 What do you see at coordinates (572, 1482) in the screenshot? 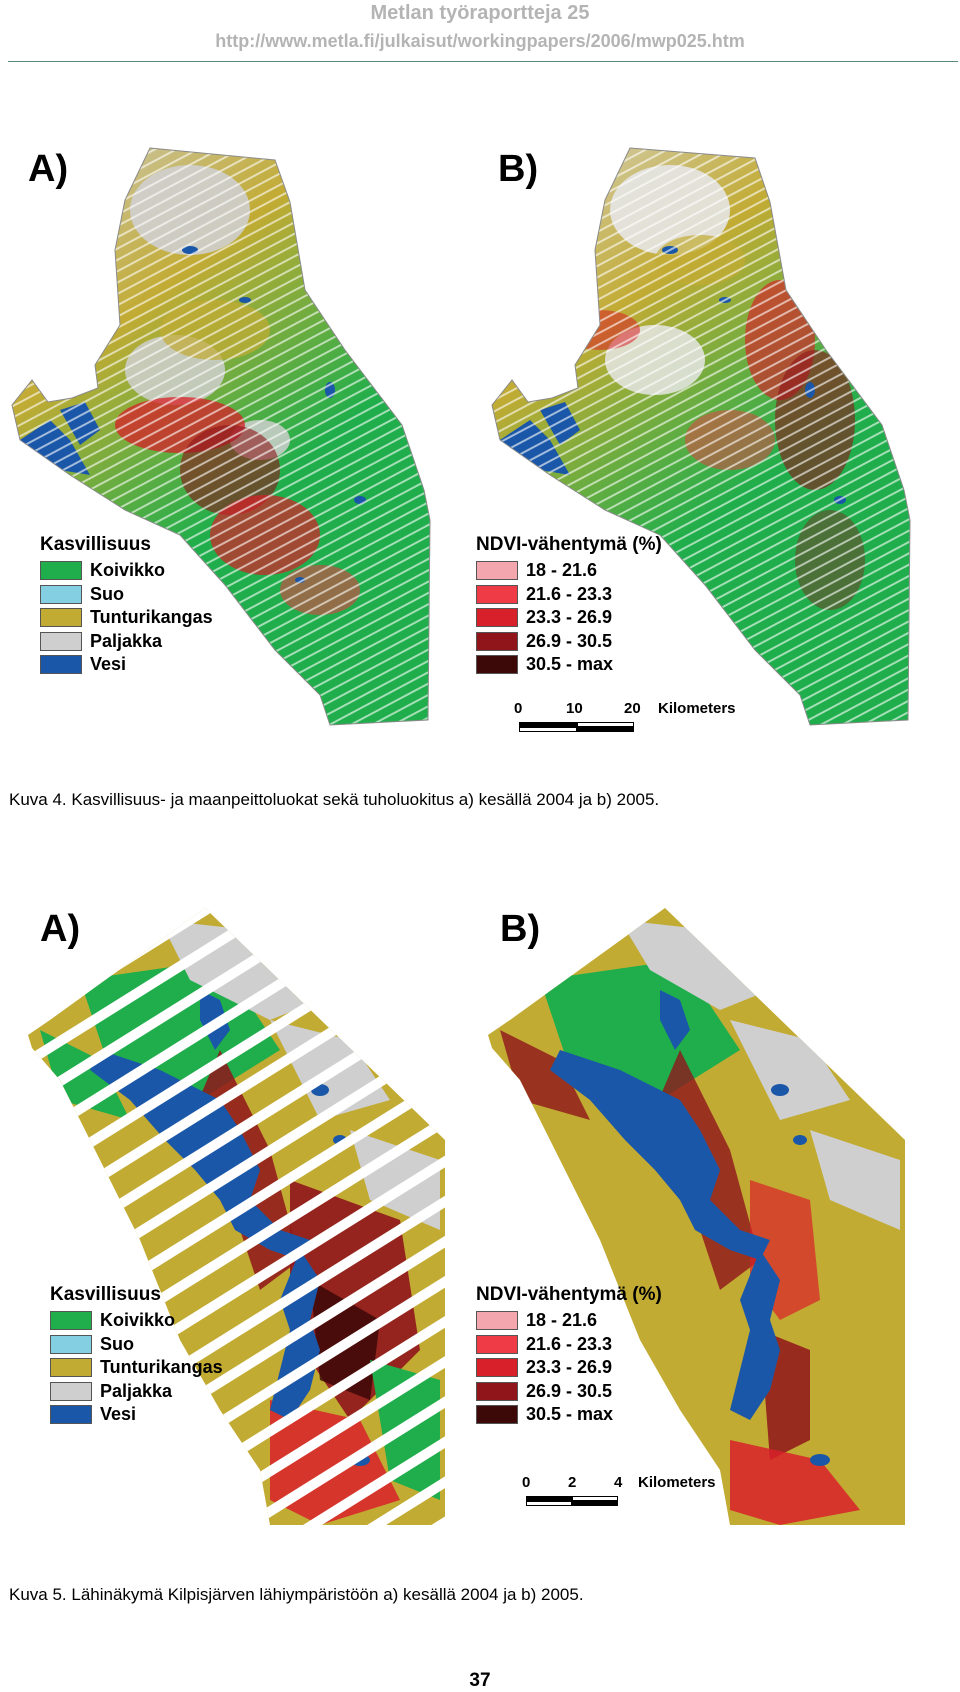
I see `scale-tick-label: 2` at bounding box center [572, 1482].